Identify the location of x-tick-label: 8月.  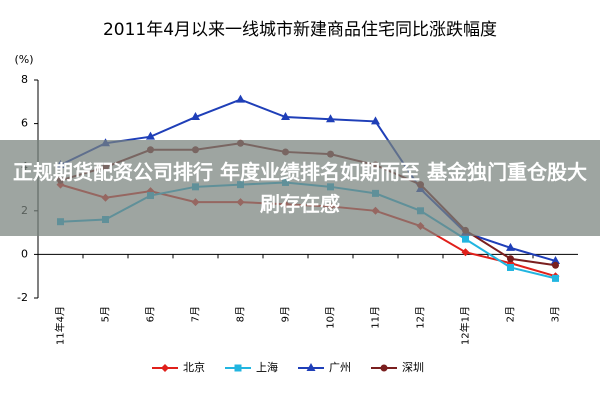
(241, 314).